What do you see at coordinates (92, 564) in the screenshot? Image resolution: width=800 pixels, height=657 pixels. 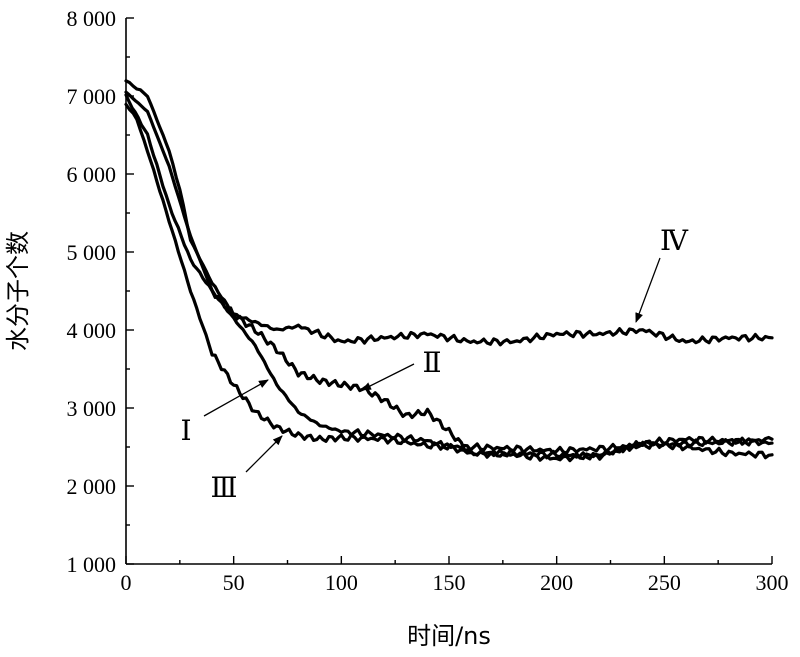 I see `y-tick-label: 1 000` at bounding box center [92, 564].